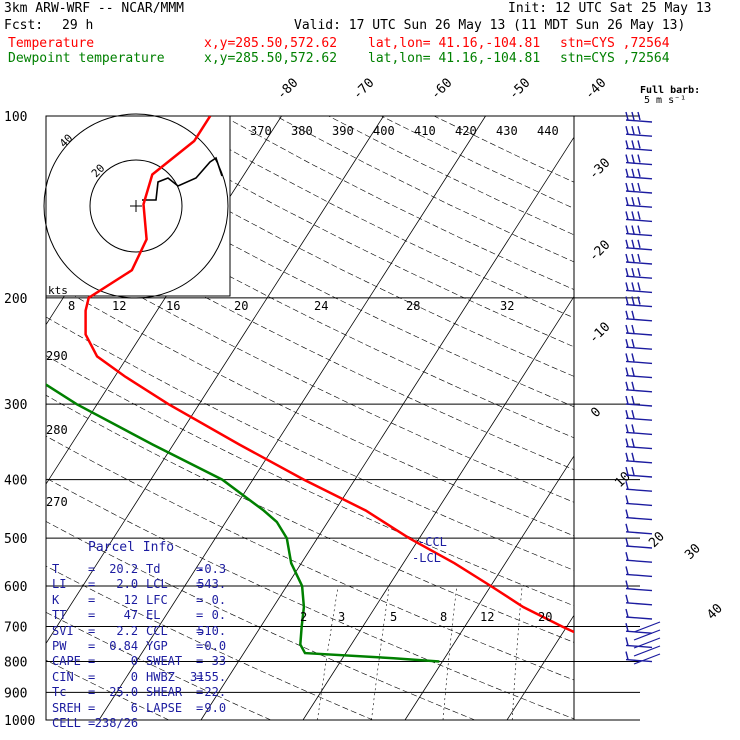  Describe the element at coordinates (160, 676) in the screenshot. I see `parcel-key: HWBZ` at that location.